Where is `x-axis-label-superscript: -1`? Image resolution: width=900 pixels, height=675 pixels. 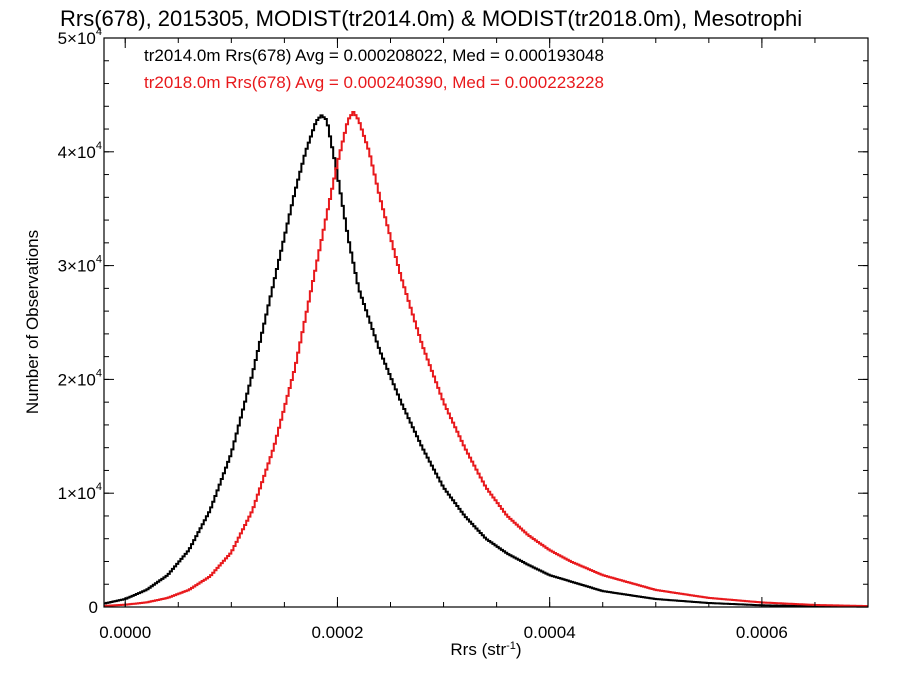
x-axis-label-superscript: -1 is located at coordinates (511, 646).